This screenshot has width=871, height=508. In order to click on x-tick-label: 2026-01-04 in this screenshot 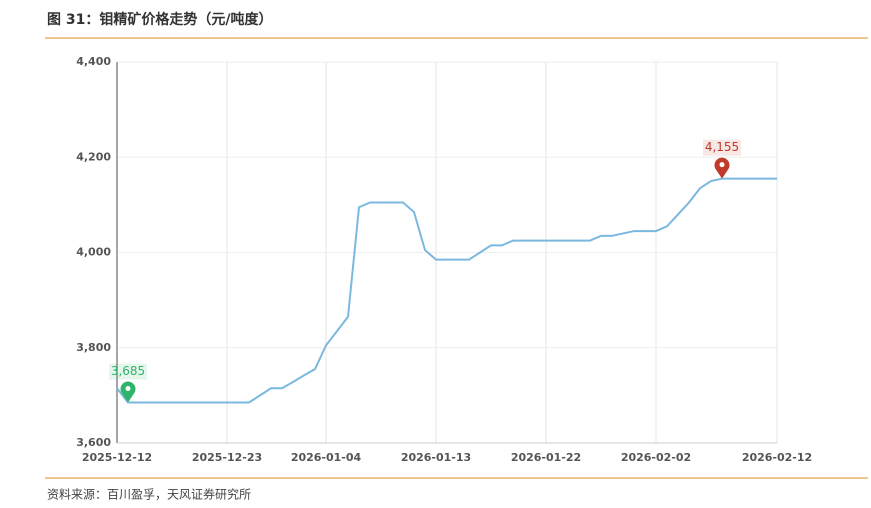, I will do `click(326, 457)`.